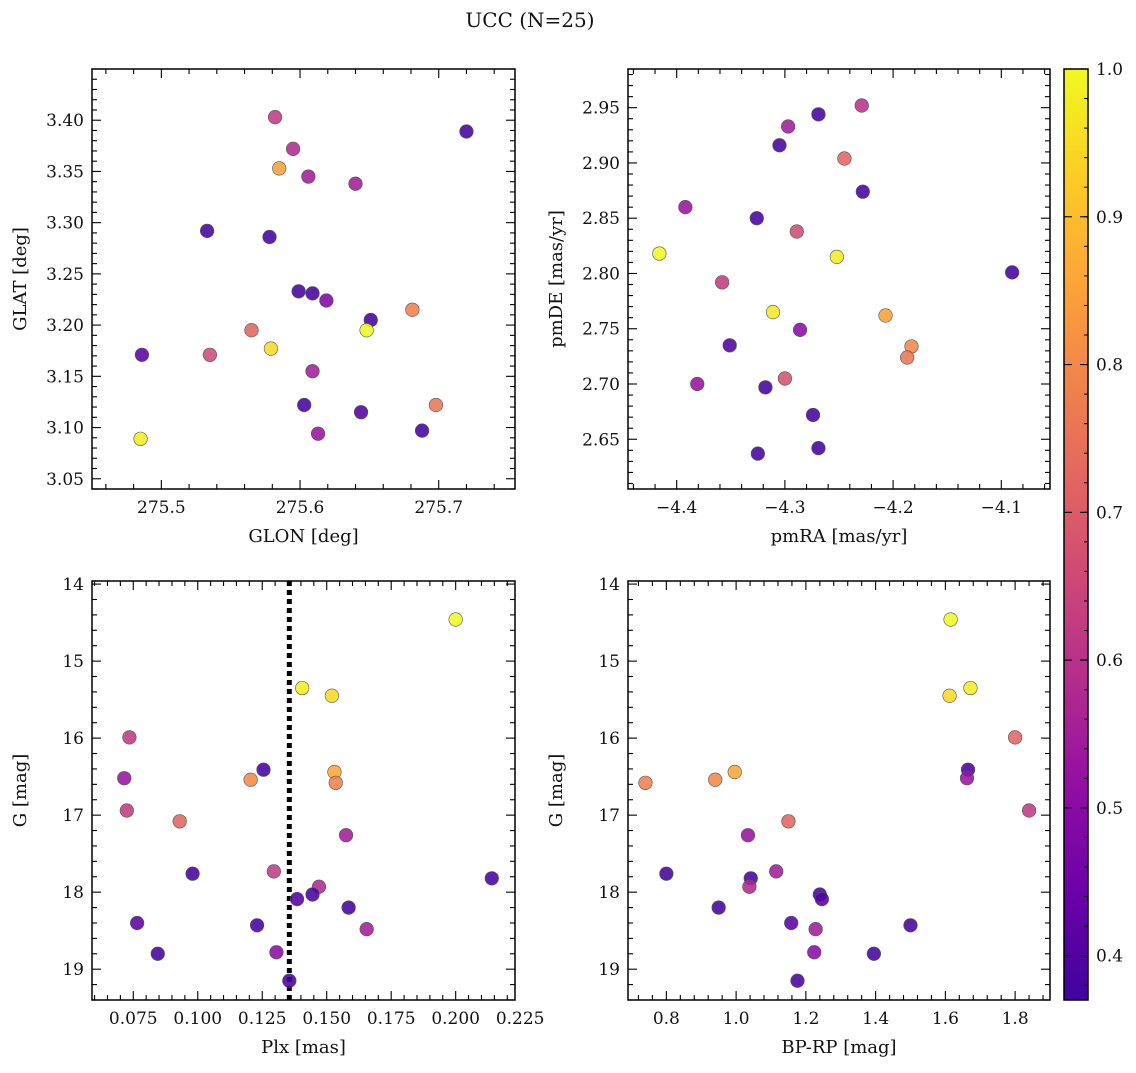 Image resolution: width=1136 pixels, height=1073 pixels. Describe the element at coordinates (65, 429) in the screenshot. I see `y-tick-label: 3.10` at that location.